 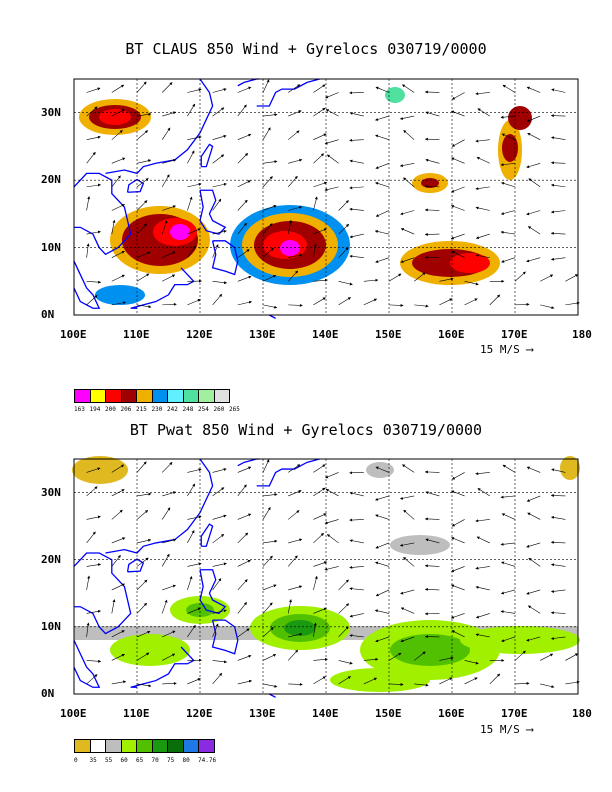 What do you see at coordinates (152, 396) in the screenshot?
I see `panel1-colorbar` at bounding box center [152, 396].